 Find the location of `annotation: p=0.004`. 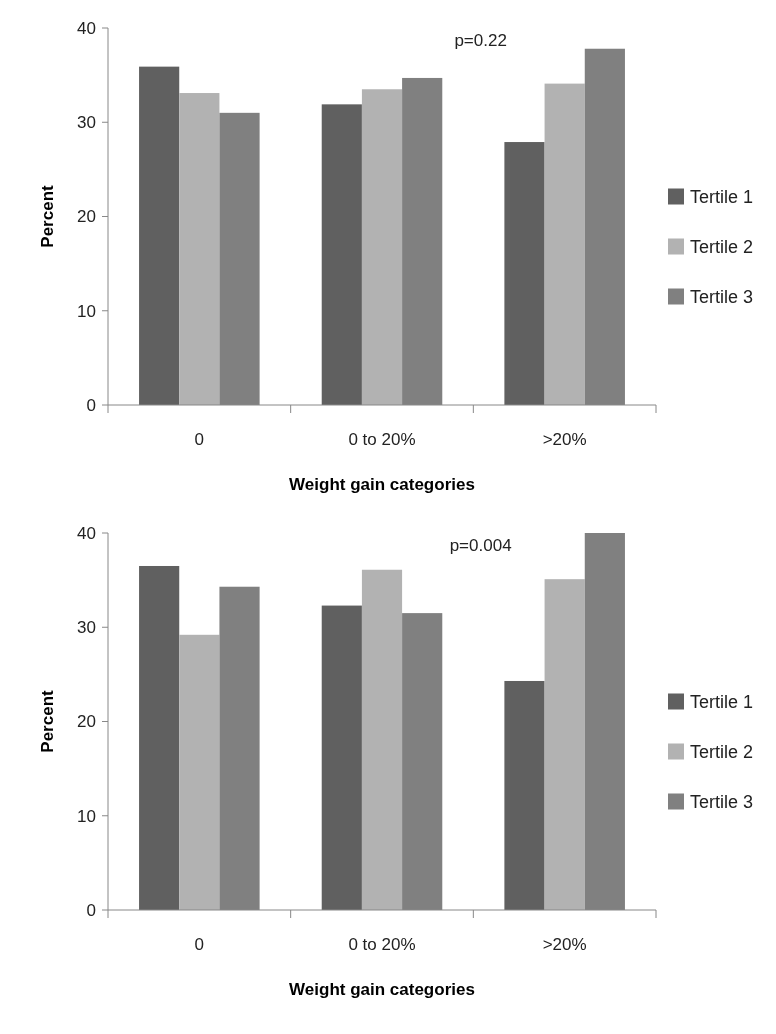

annotation: p=0.004 is located at coordinates (480, 545).